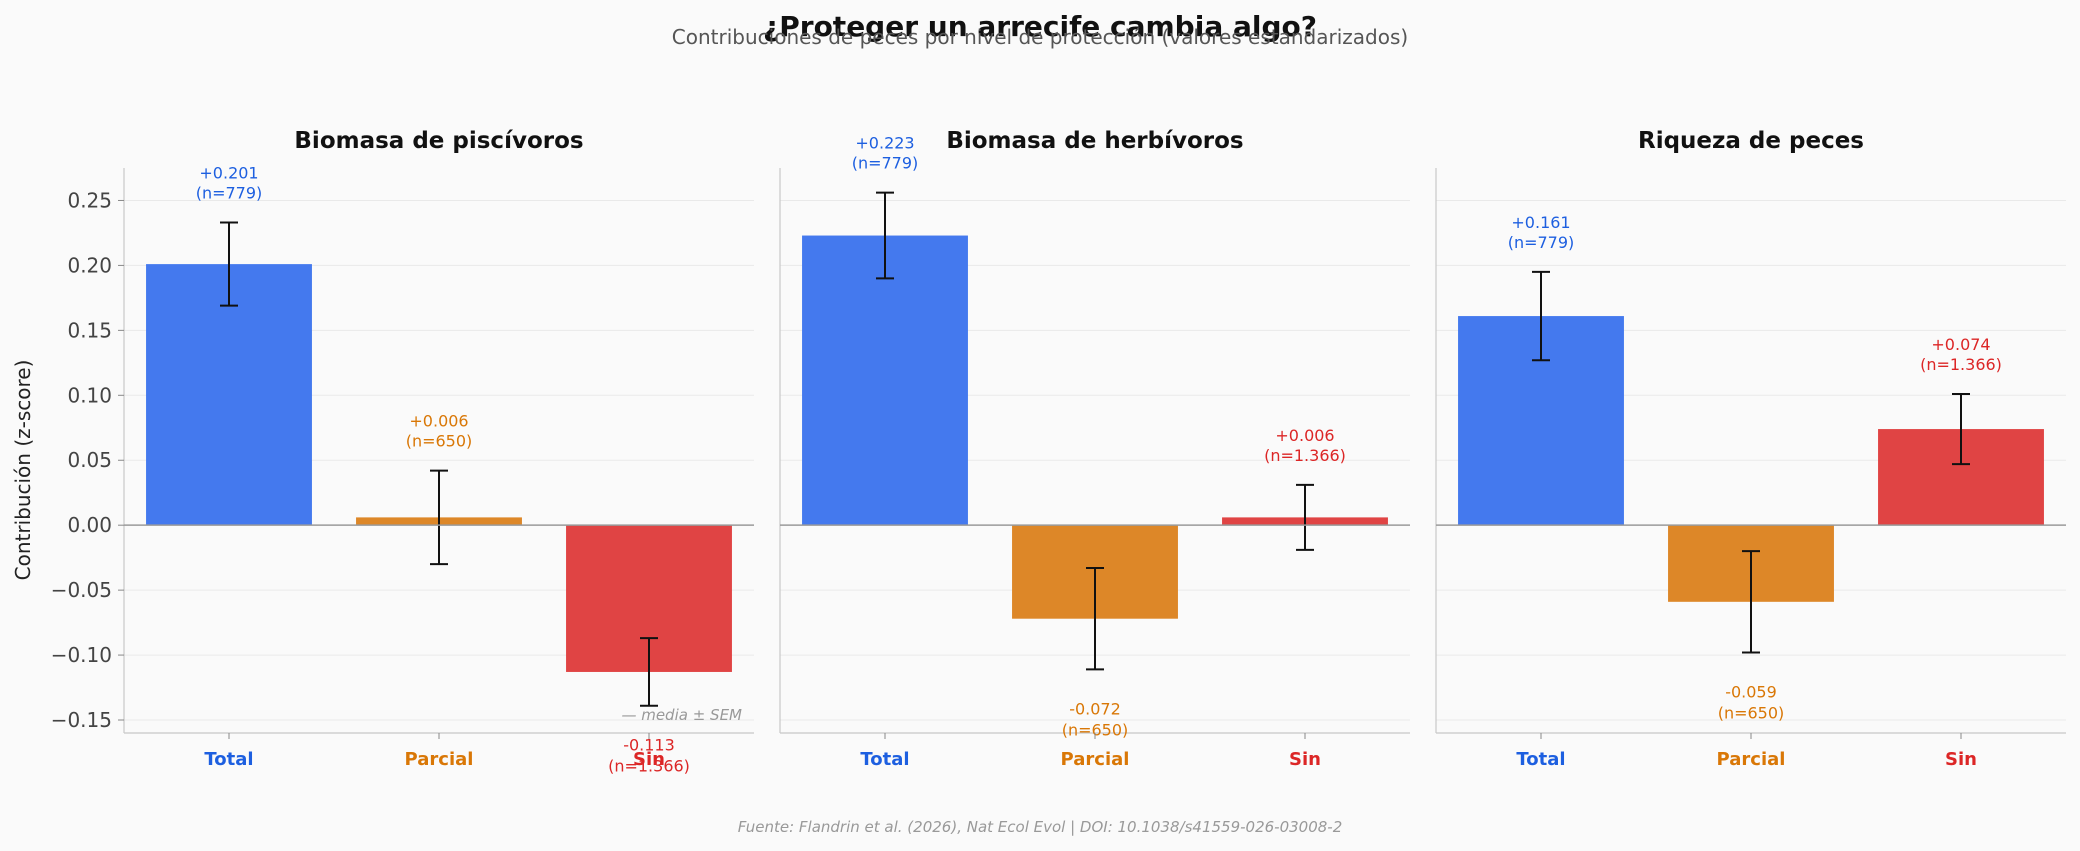 The image size is (2080, 851). Describe the element at coordinates (1751, 141) in the screenshot. I see `panel-title: Riqueza de peces` at that location.